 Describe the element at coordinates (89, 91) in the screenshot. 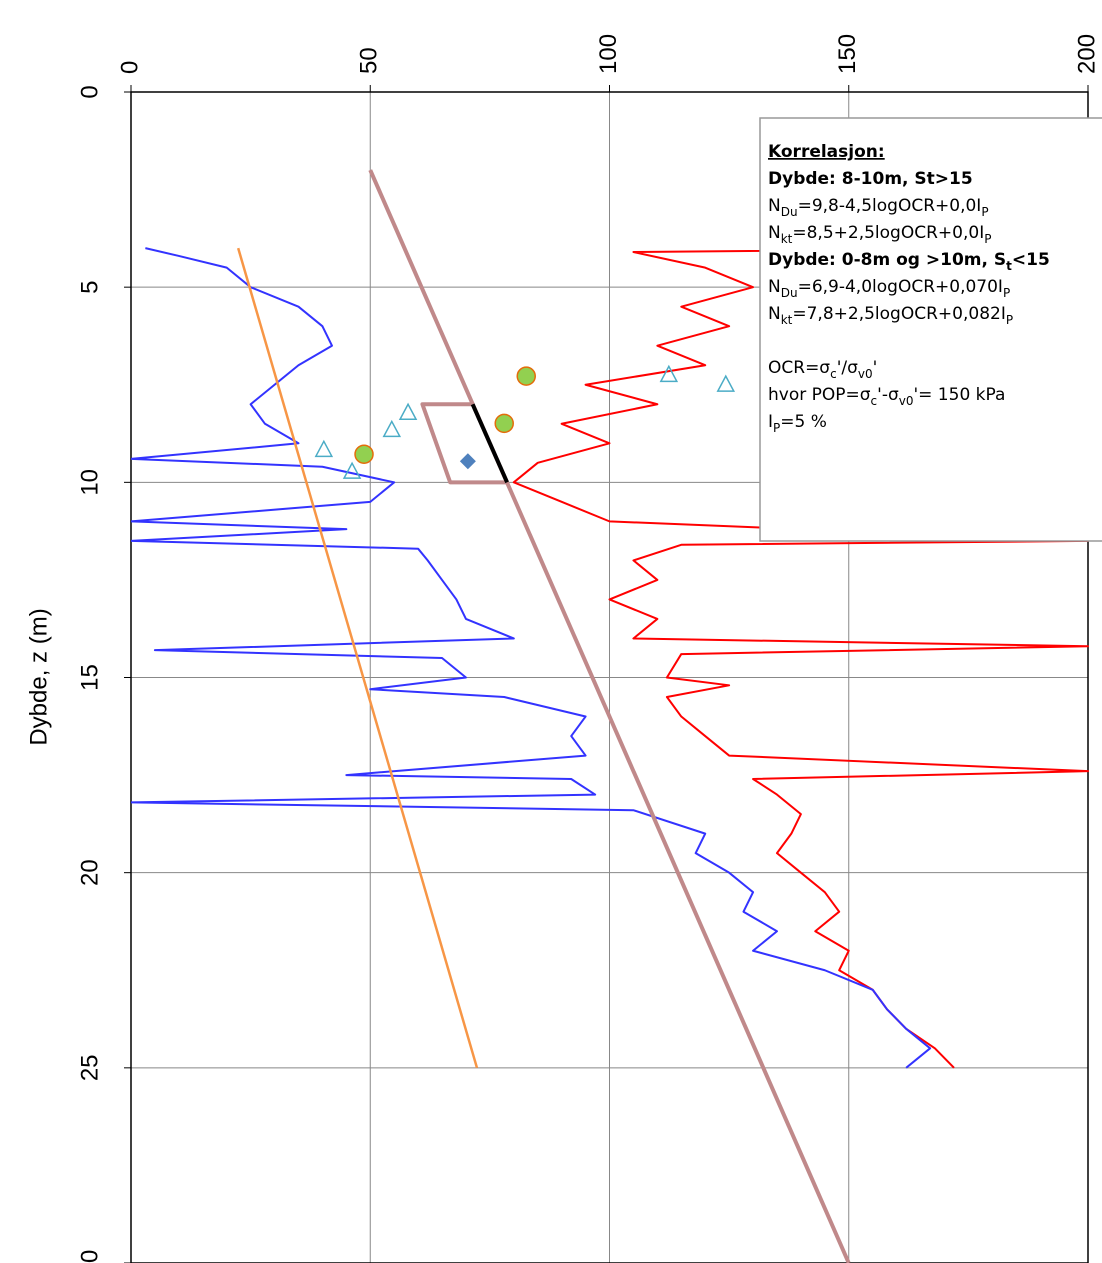

I see `y-tick-label: 0` at that location.